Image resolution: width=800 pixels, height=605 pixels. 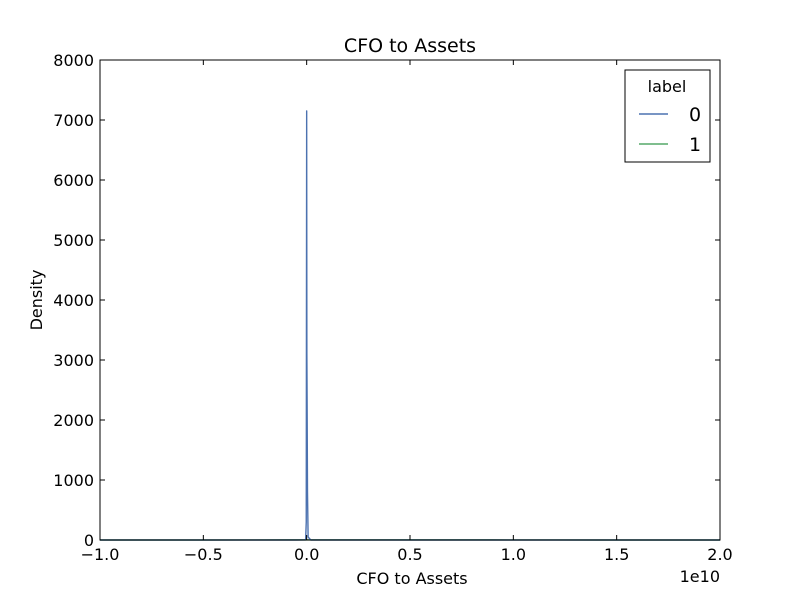 I want to click on x-tick-label: 0.0, so click(x=306, y=554).